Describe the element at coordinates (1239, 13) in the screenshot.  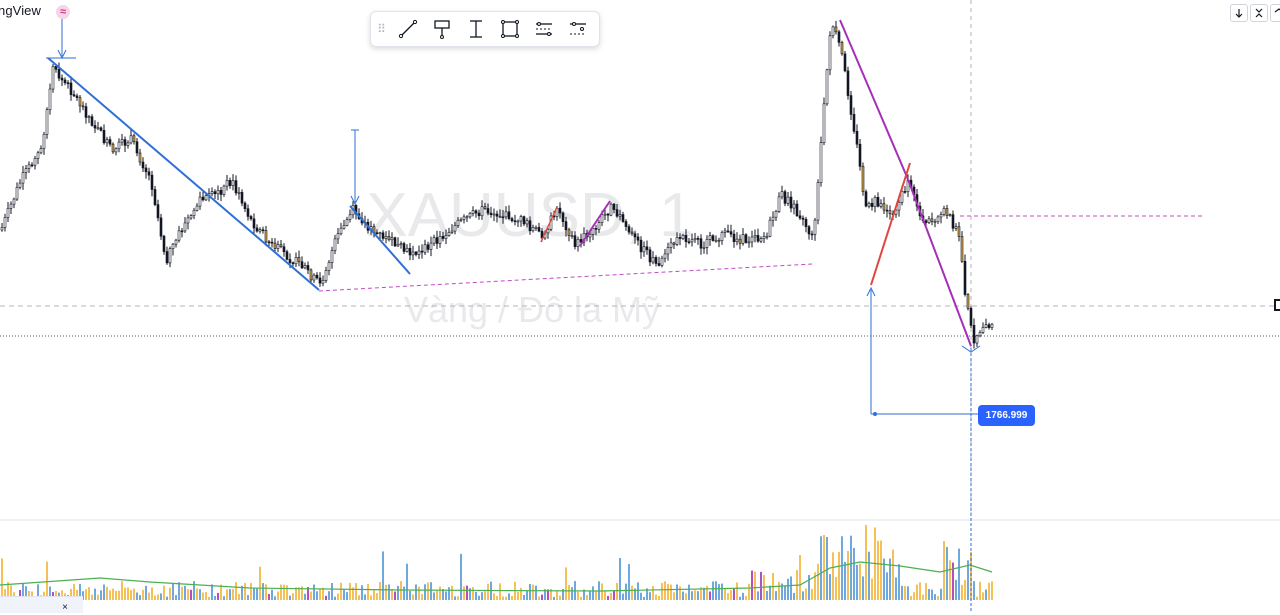
I see `scroll-down-button` at that location.